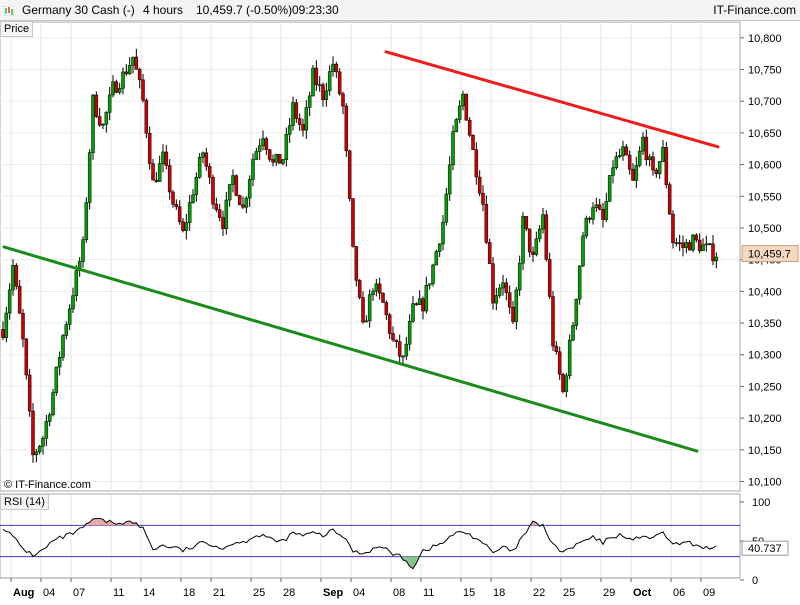  I want to click on rsi-tick-label: 0, so click(755, 581).